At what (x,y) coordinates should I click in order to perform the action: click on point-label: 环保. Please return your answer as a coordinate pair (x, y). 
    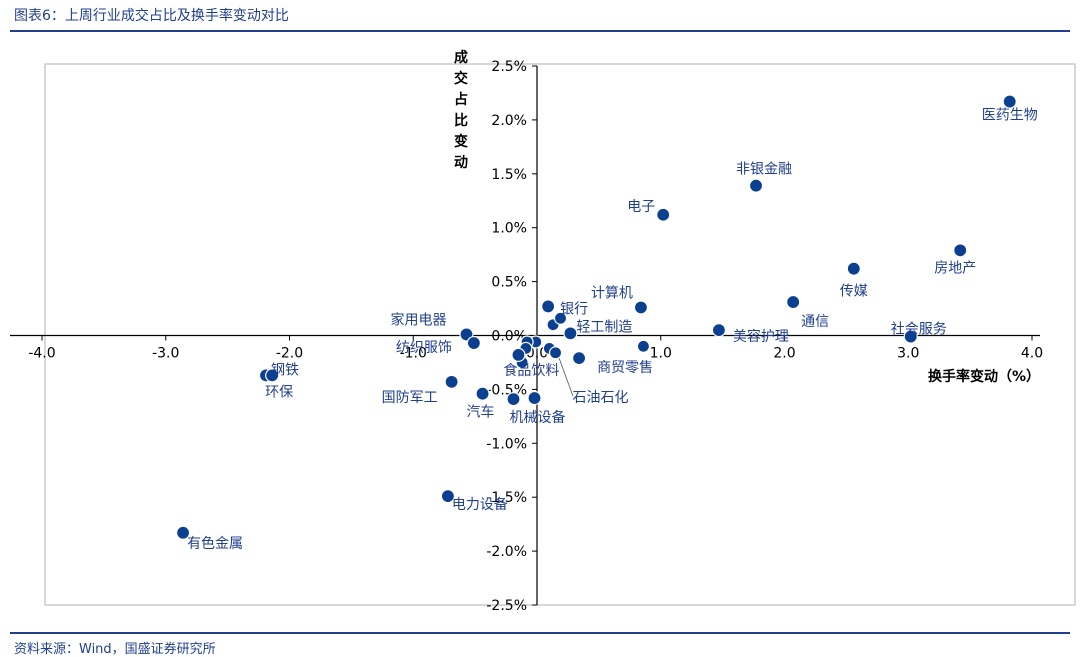
    Looking at the image, I should click on (279, 392).